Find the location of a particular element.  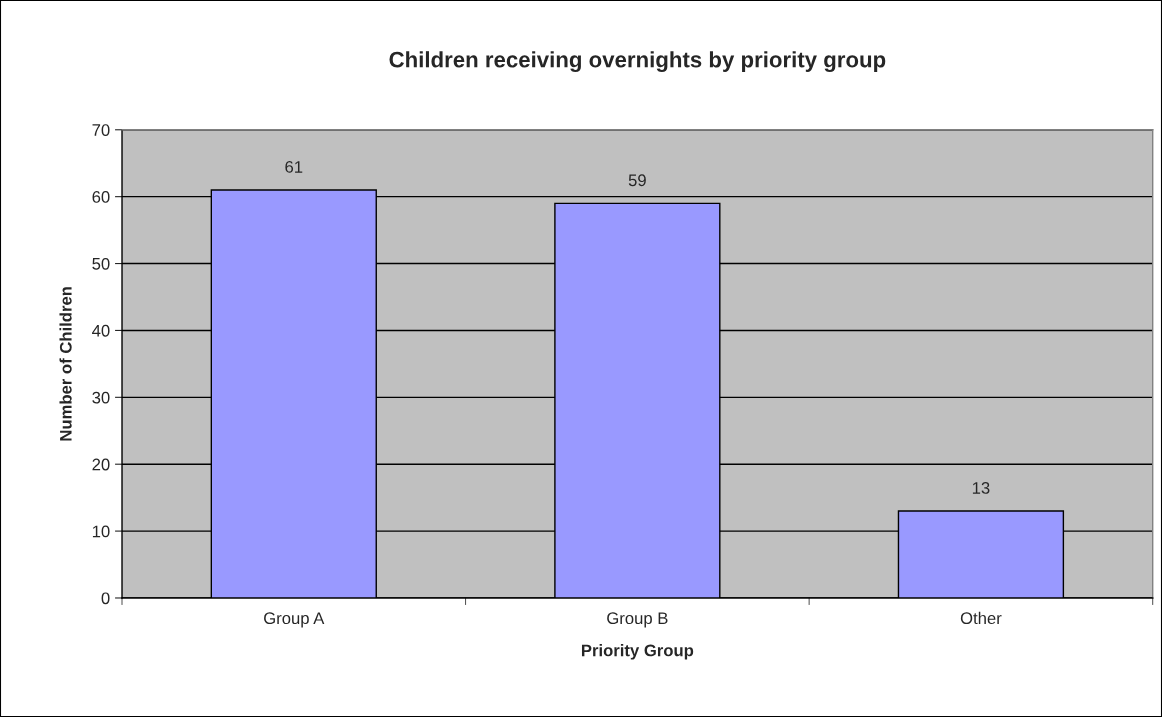

y-tick-label: 30 is located at coordinates (101, 397).